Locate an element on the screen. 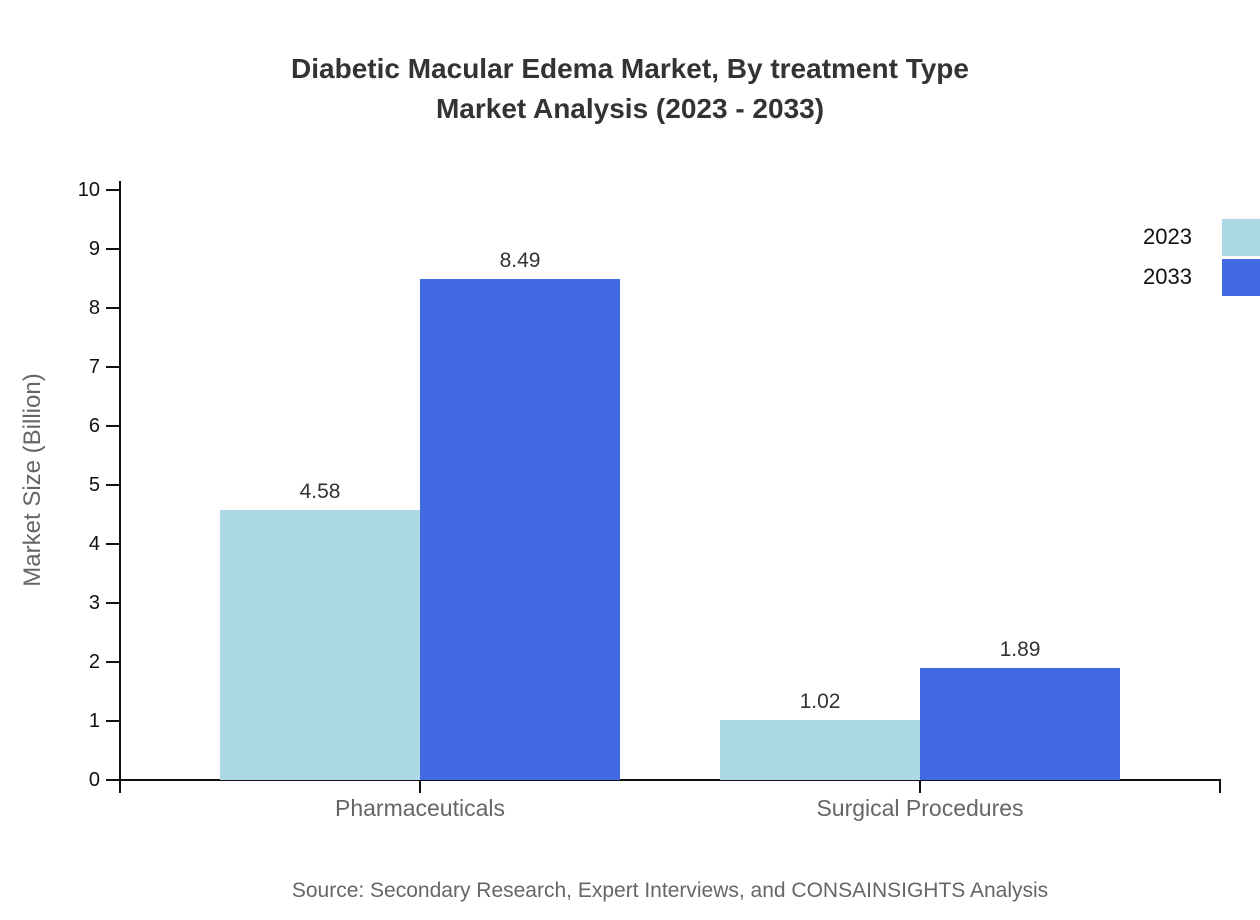 The width and height of the screenshot is (1260, 920). x-category-label: Surgical Procedures is located at coordinates (920, 808).